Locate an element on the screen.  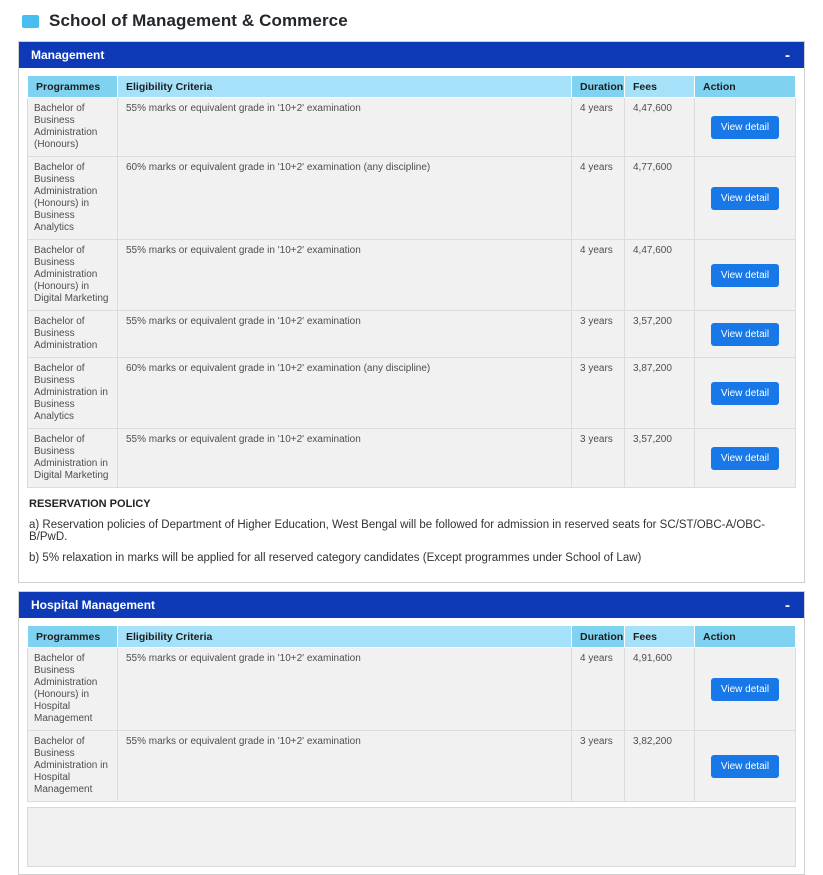
reservation-policy-heading: RESERVATION POLICY is located at coordinates (90, 504).